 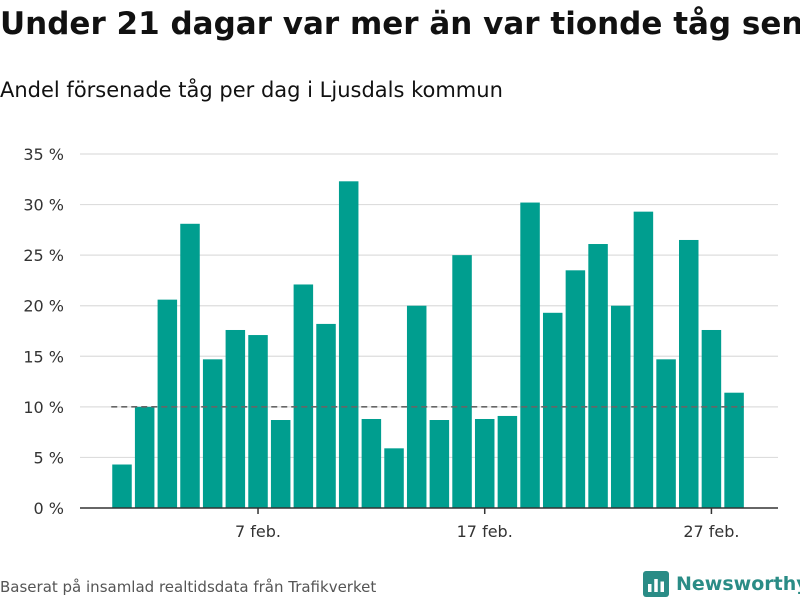 What do you see at coordinates (711, 531) in the screenshot?
I see `x-tick-label: 27 feb.` at bounding box center [711, 531].